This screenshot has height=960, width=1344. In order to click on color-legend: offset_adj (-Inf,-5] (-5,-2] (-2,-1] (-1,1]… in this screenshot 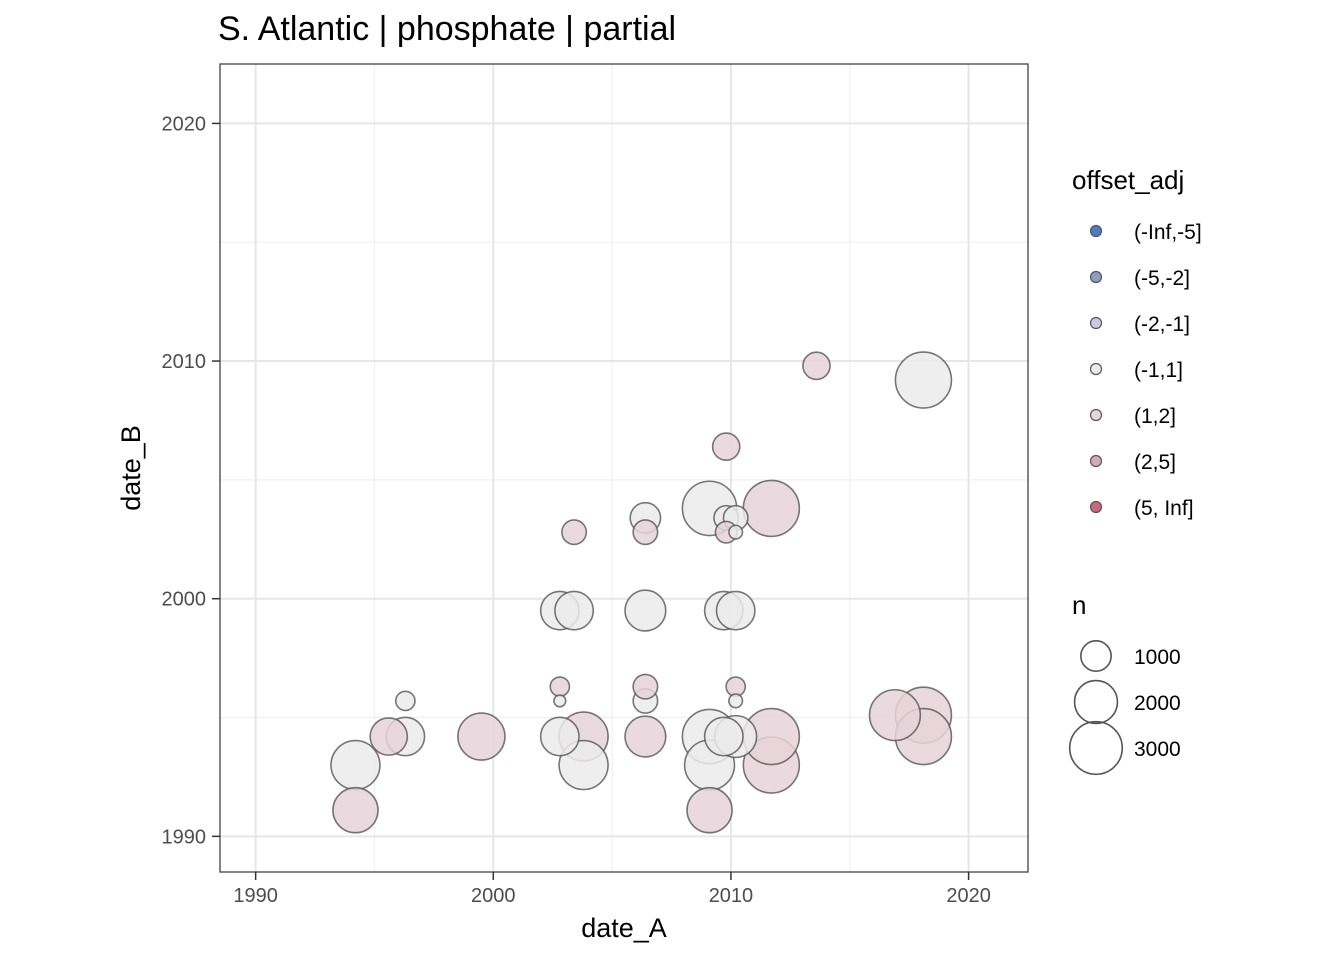, I will do `click(1137, 342)`.